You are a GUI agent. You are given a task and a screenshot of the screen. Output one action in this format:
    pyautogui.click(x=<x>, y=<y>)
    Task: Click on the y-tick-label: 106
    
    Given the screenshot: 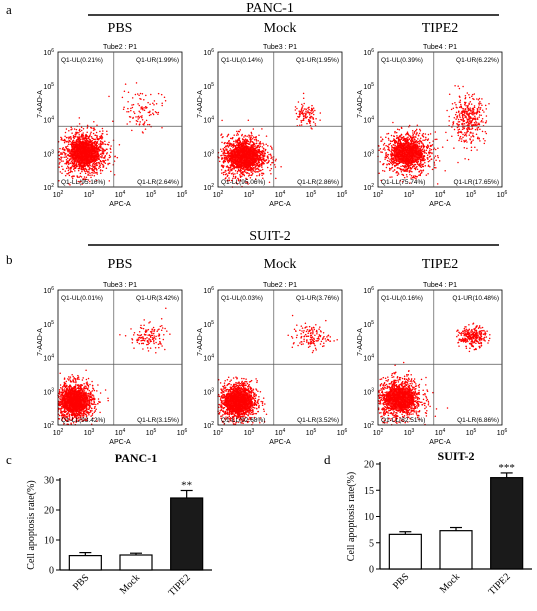 What is the action you would take?
    pyautogui.click(x=48, y=52)
    